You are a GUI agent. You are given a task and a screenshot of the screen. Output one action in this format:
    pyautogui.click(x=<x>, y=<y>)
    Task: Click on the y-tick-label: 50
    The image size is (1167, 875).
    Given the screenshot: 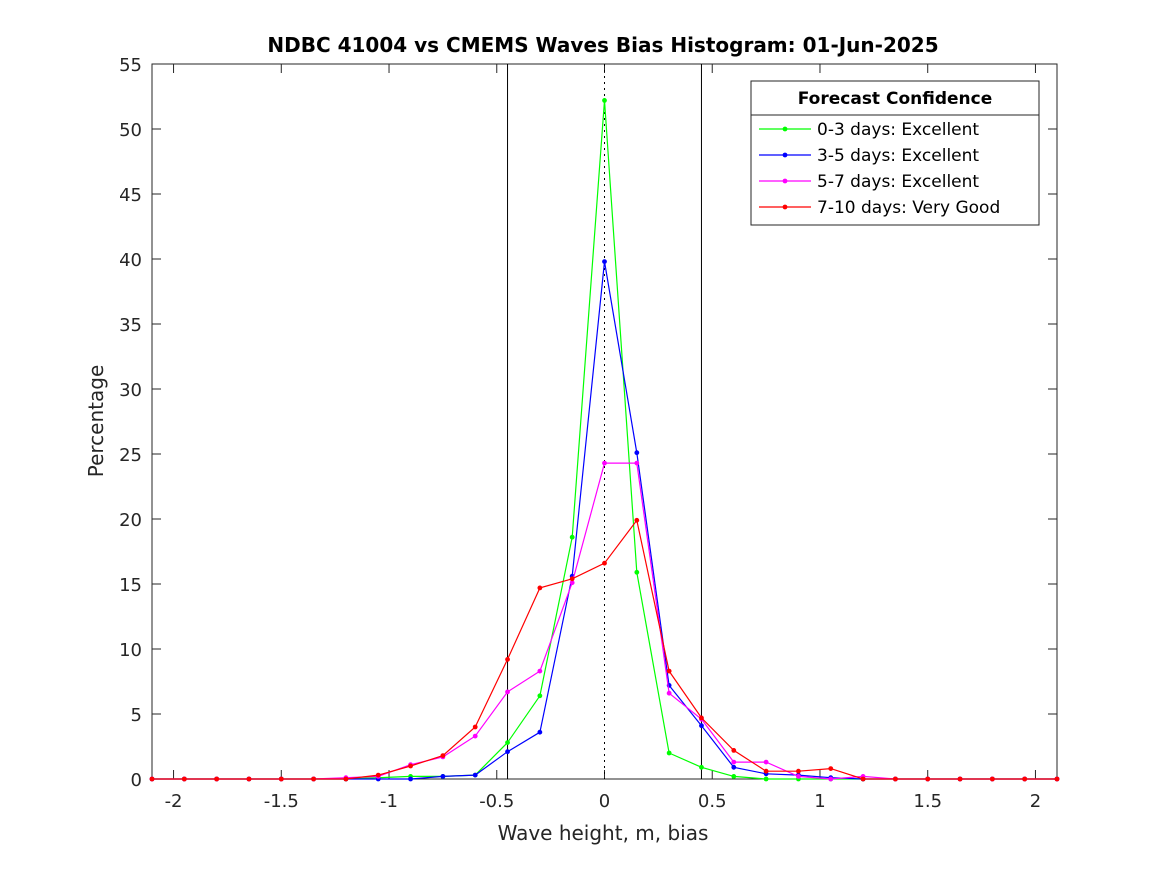 What is the action you would take?
    pyautogui.click(x=130, y=130)
    